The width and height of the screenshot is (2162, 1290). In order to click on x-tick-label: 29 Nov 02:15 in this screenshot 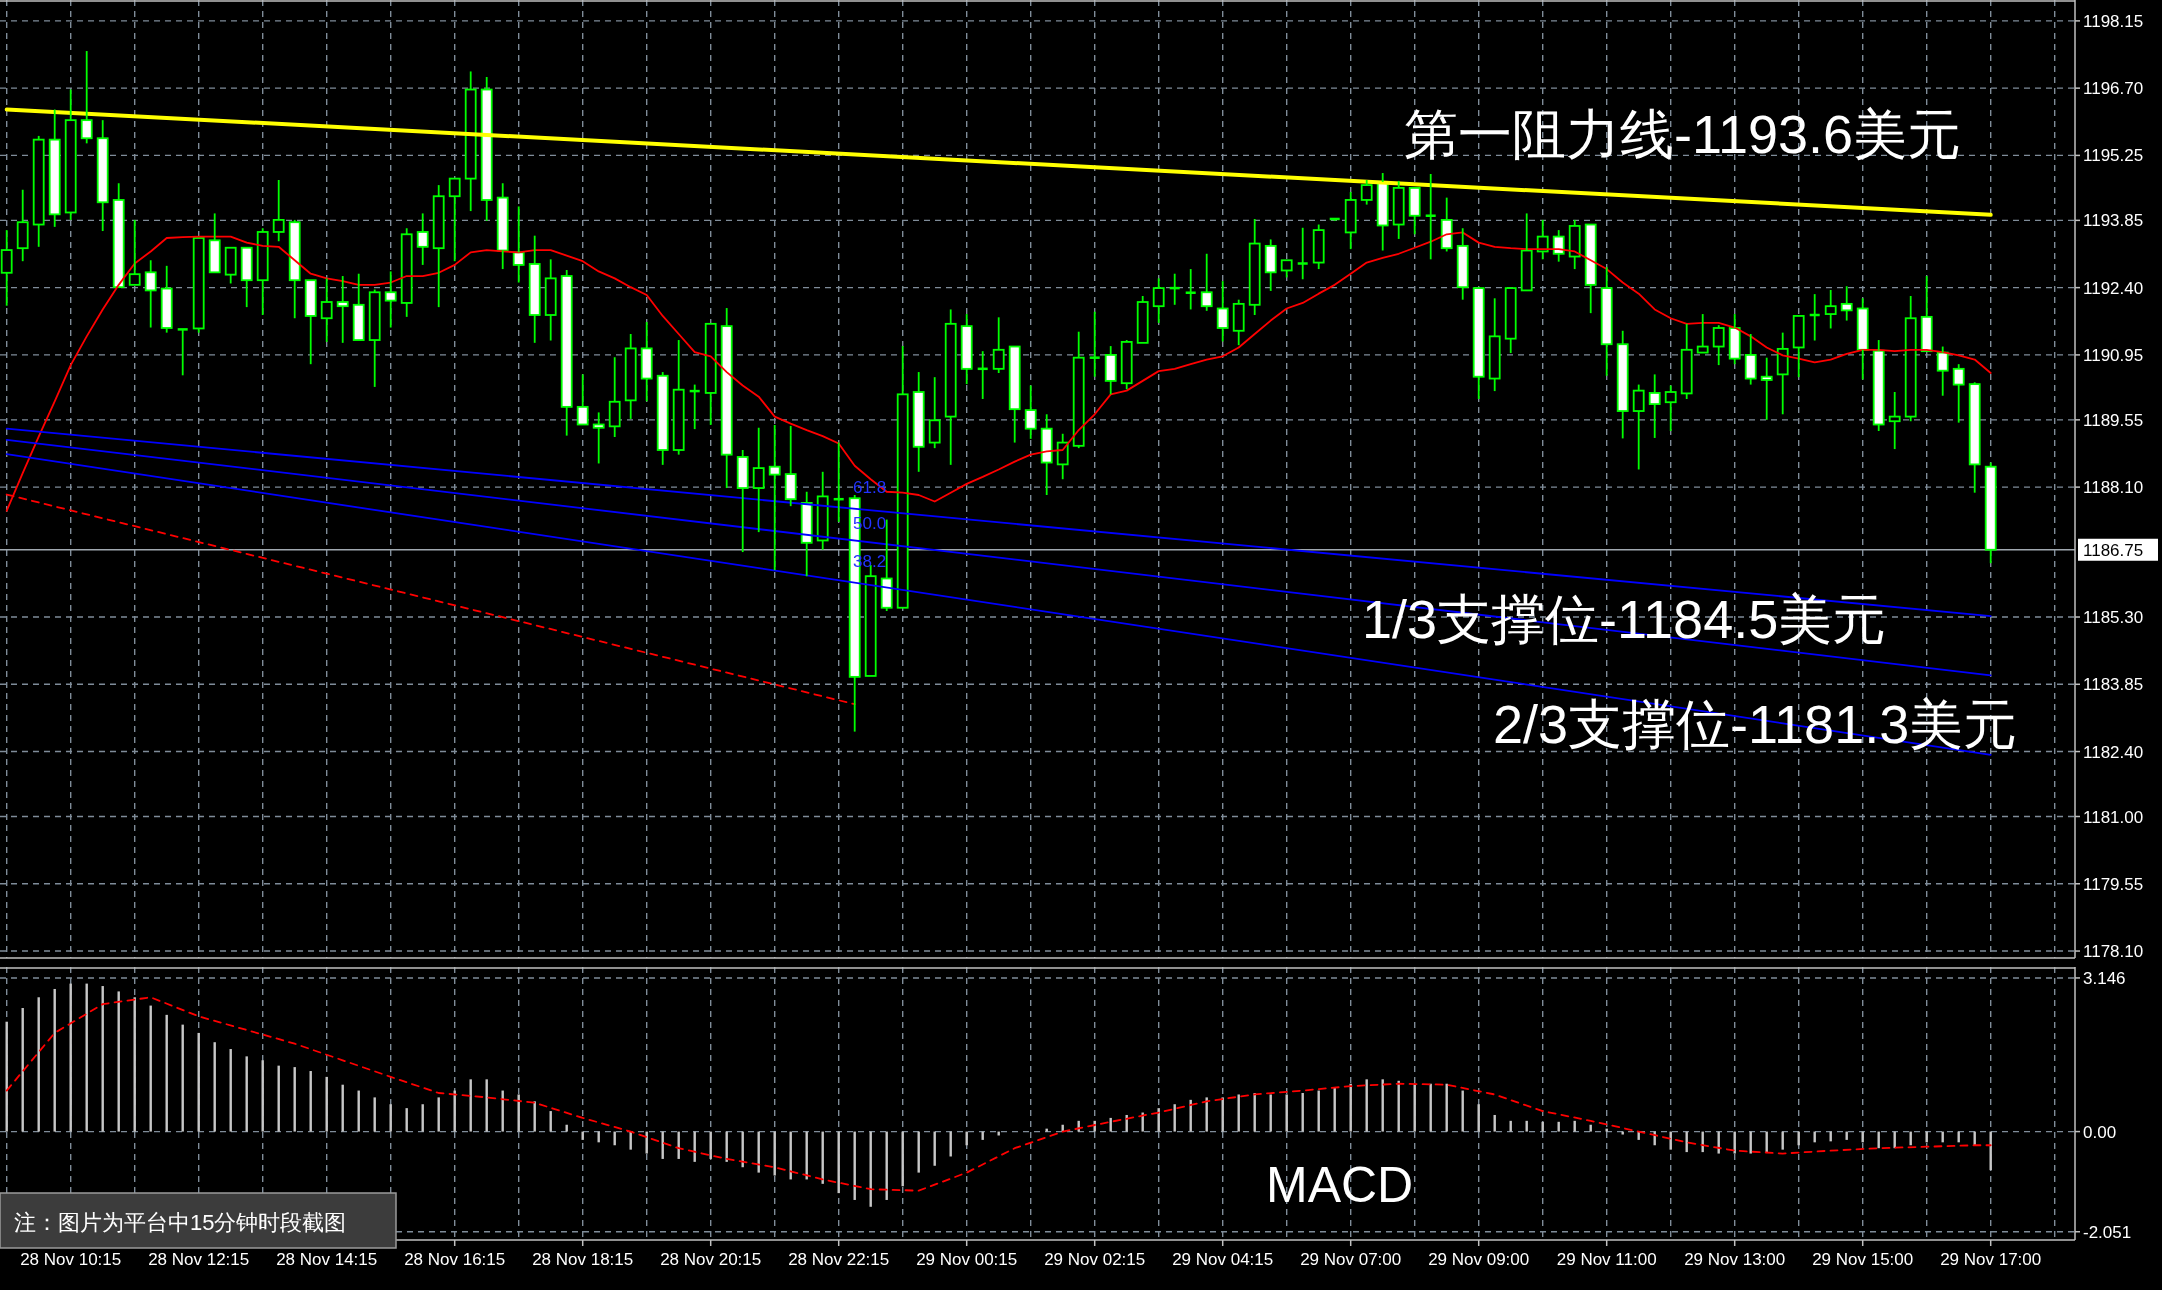, I will do `click(1095, 1259)`.